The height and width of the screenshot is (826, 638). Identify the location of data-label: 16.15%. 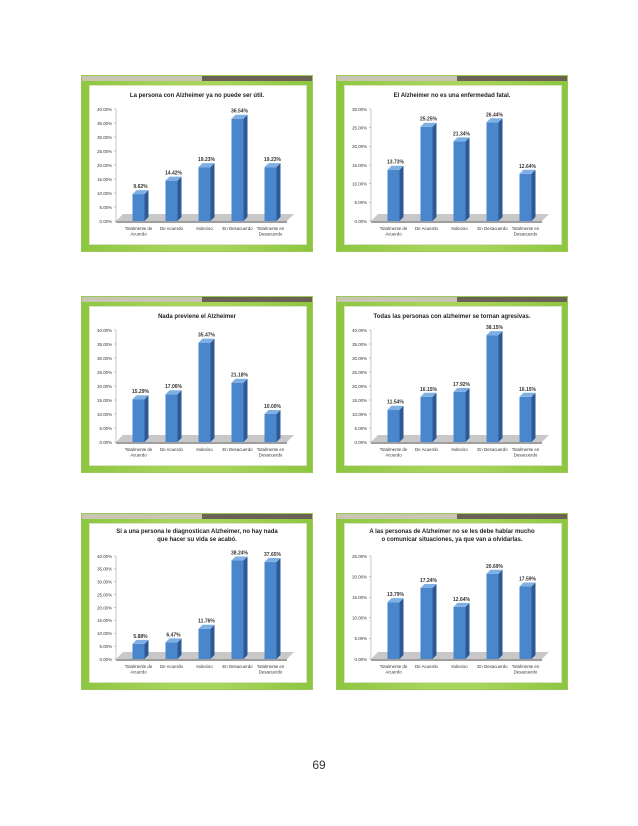
(429, 390).